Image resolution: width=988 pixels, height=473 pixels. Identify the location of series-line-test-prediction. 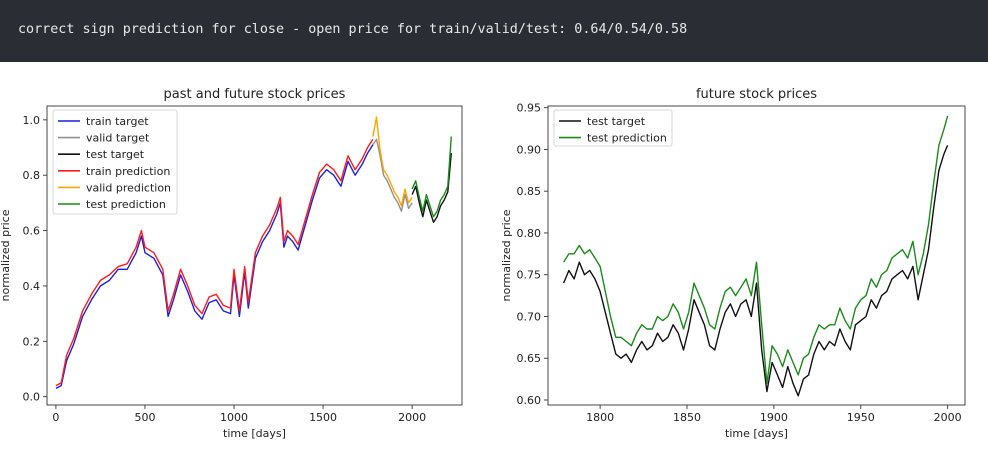
(431, 177).